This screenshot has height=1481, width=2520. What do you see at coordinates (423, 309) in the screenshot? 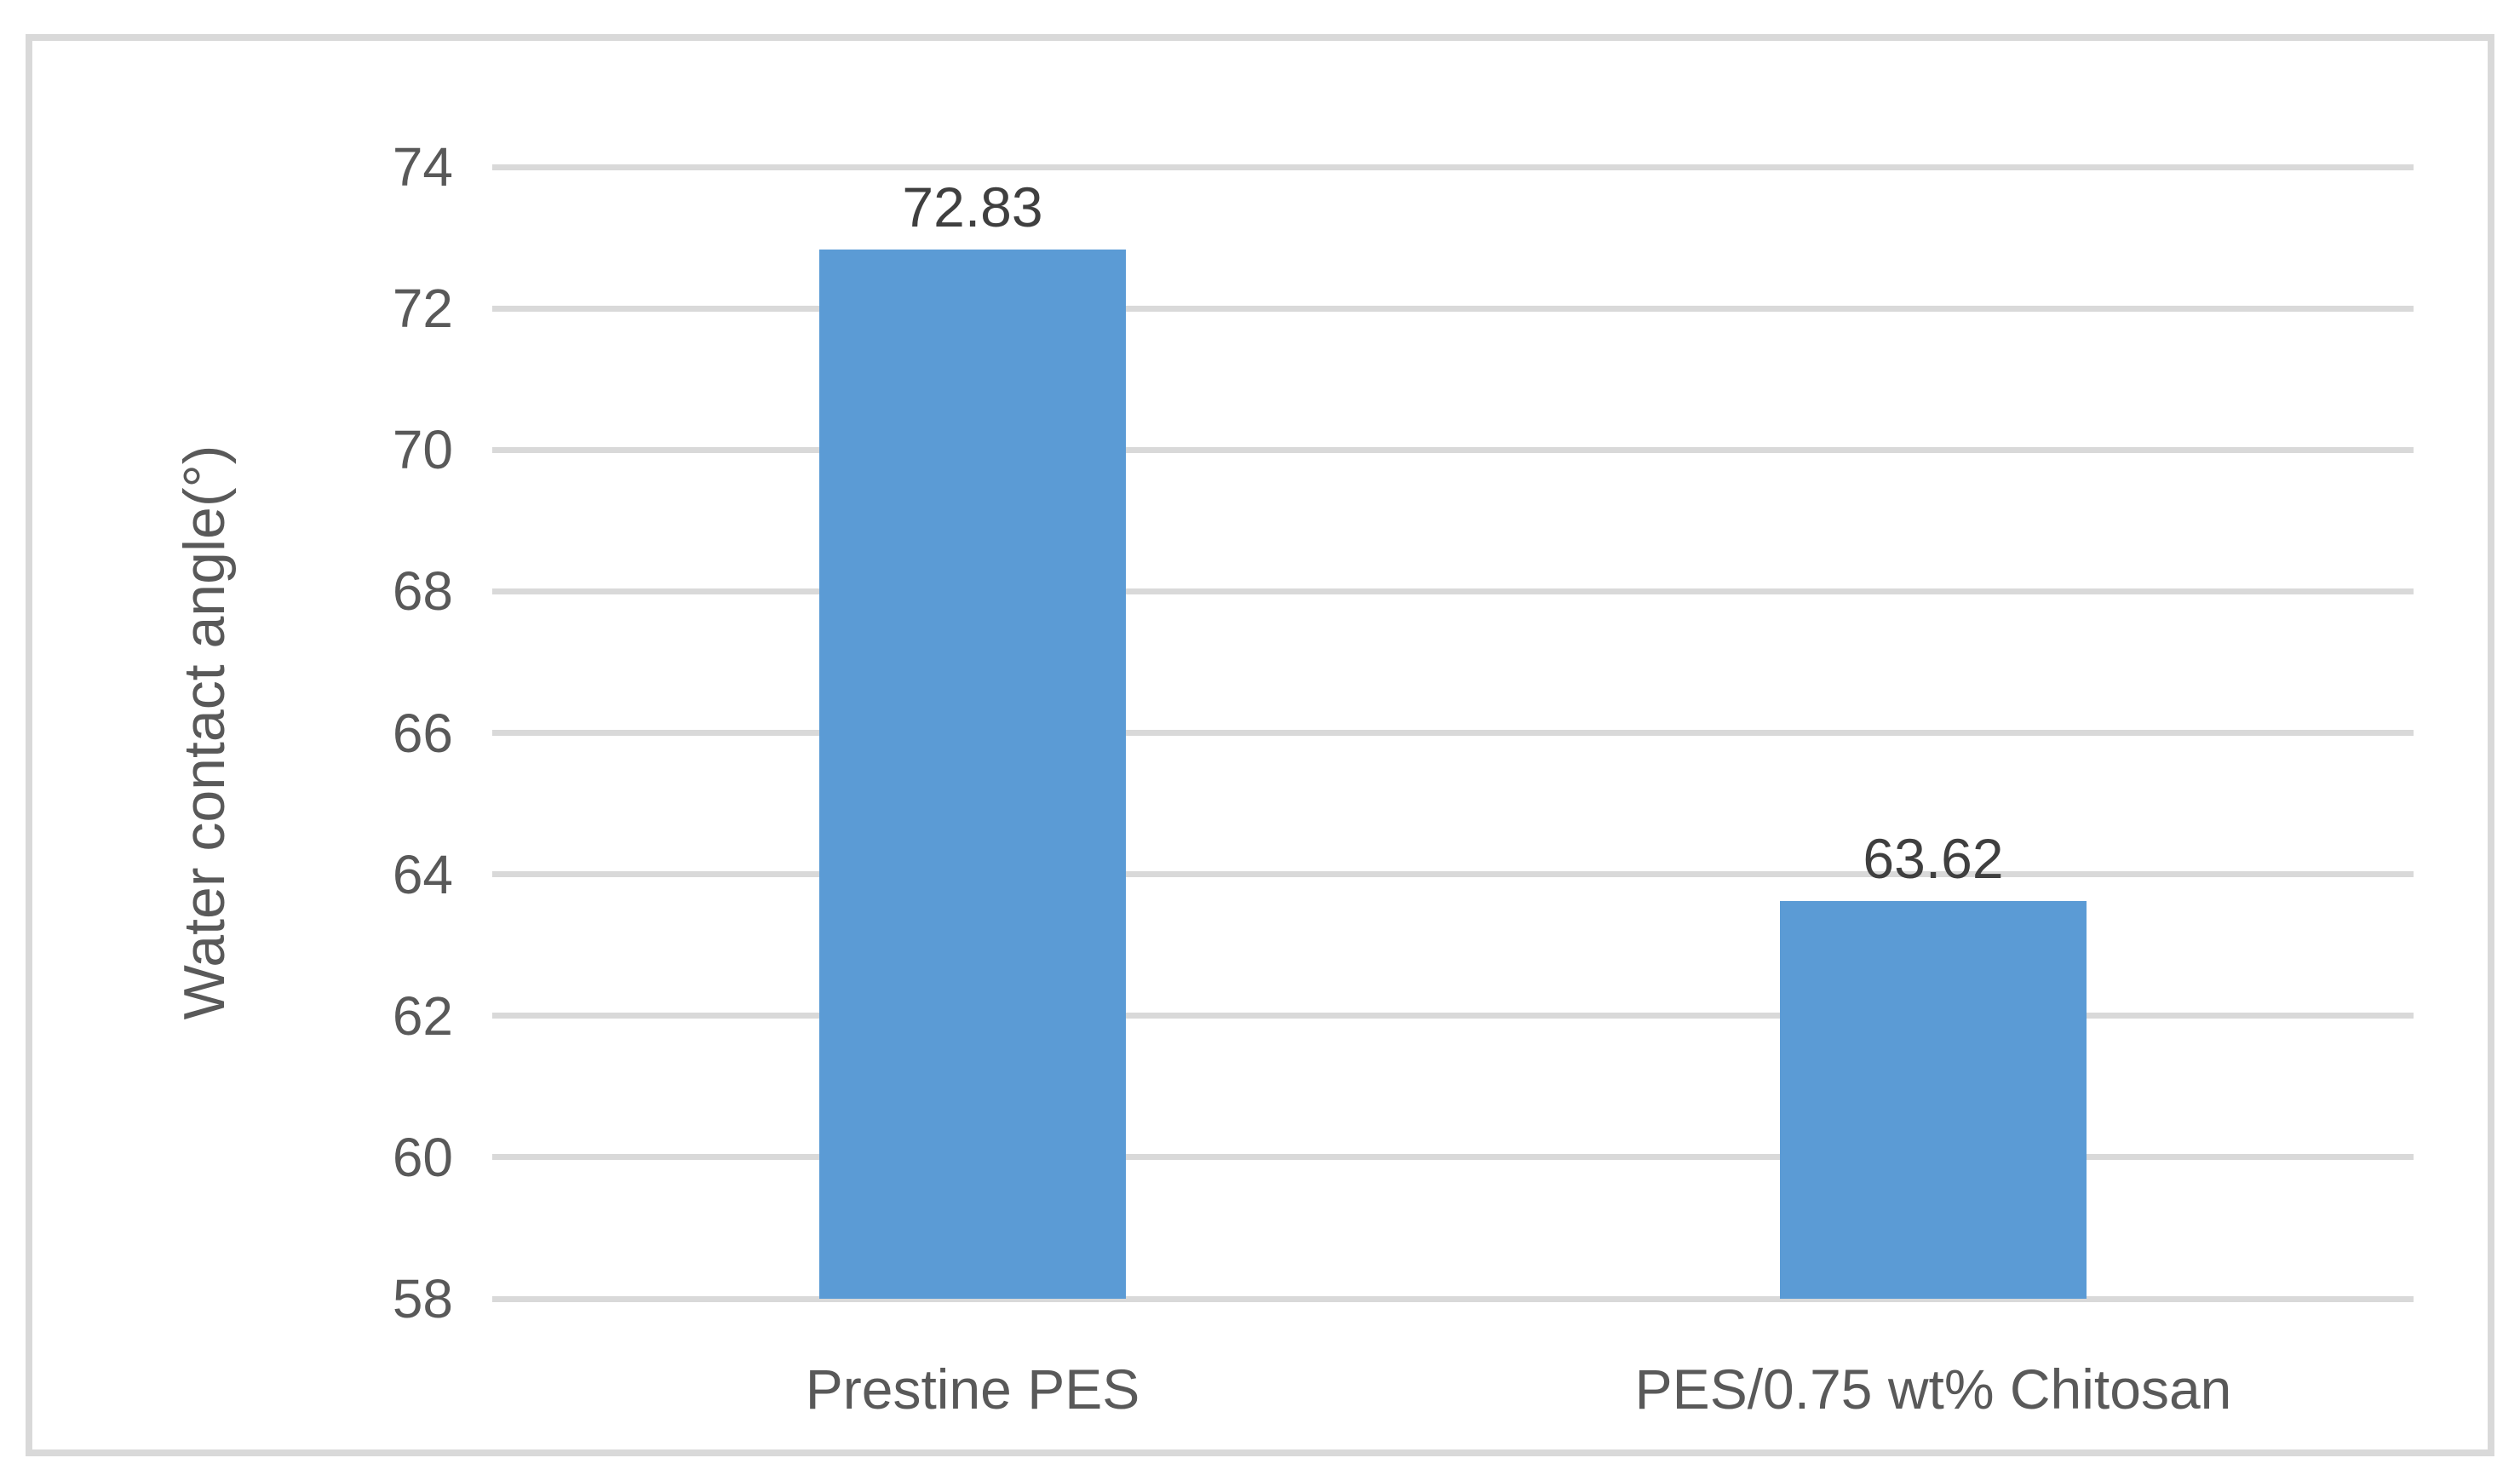
I see `y-tick-label-72: 72` at bounding box center [423, 309].